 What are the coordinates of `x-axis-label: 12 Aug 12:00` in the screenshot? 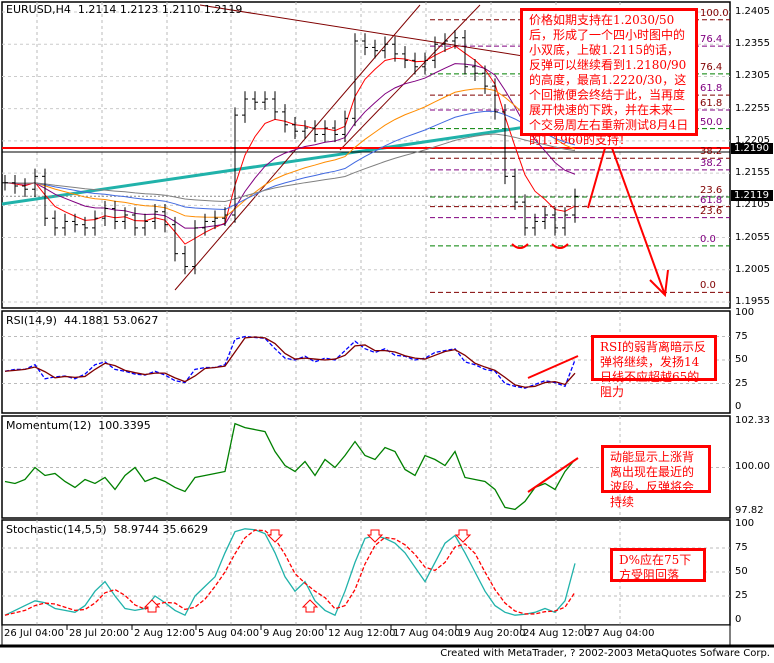 It's located at (362, 633).